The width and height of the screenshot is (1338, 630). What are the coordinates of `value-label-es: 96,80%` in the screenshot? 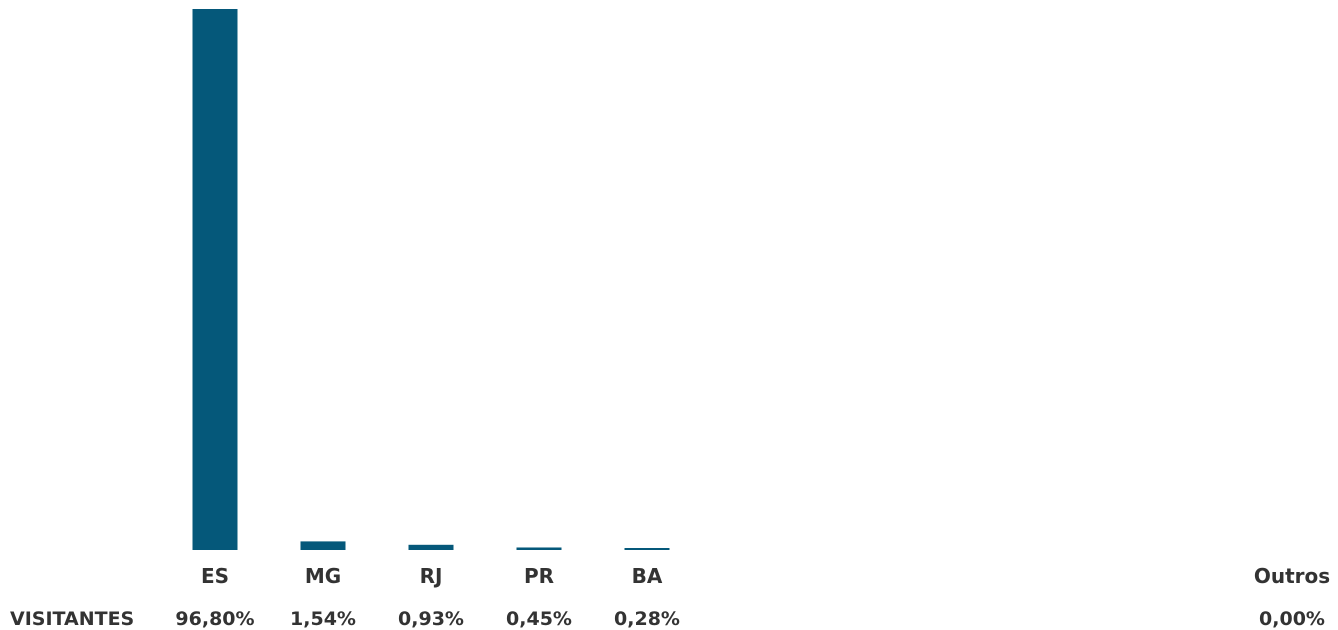 It's located at (214, 619).